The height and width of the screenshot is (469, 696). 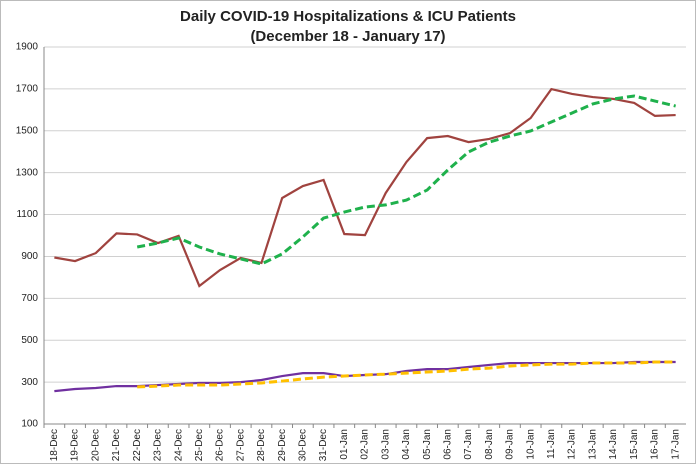 What do you see at coordinates (365, 444) in the screenshot?
I see `x-tick-label: 02-Jan` at bounding box center [365, 444].